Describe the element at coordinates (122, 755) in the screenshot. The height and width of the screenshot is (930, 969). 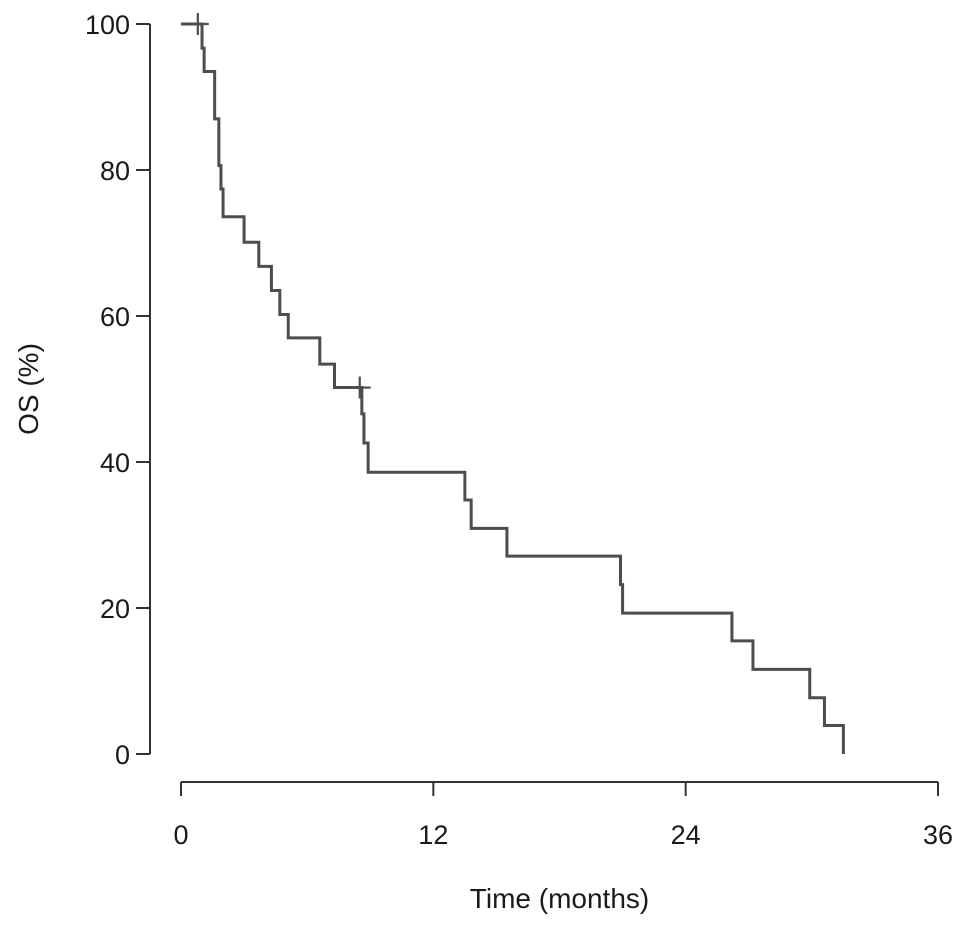
I see `y-tick-label: 0` at that location.